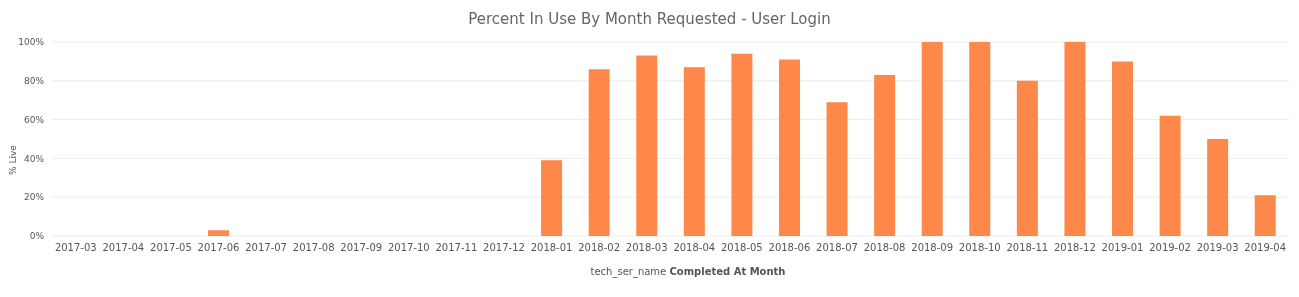  What do you see at coordinates (34, 80) in the screenshot?
I see `y-tick-label: 80%` at bounding box center [34, 80].